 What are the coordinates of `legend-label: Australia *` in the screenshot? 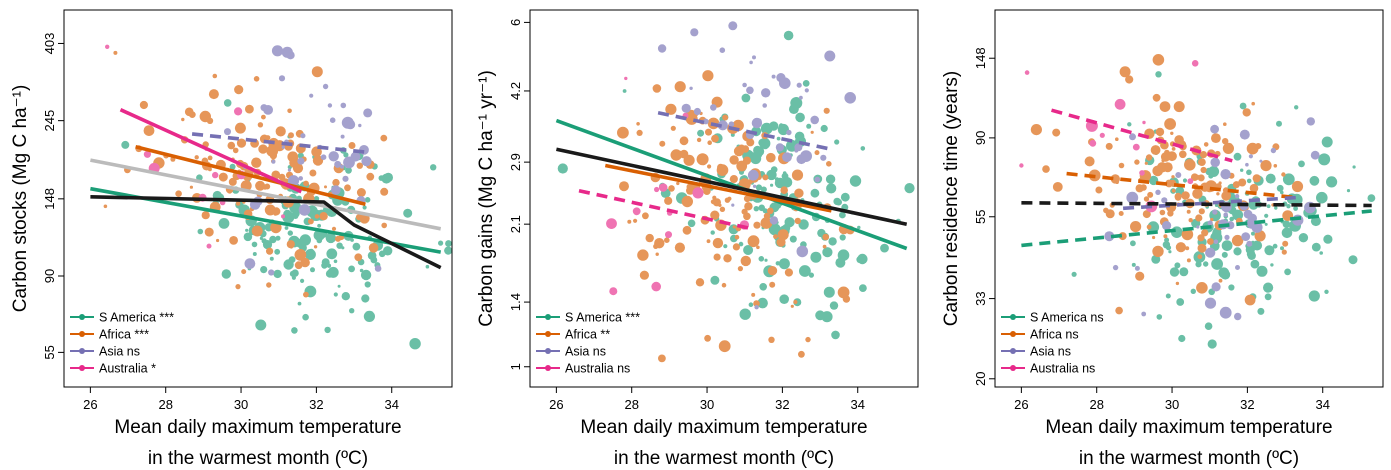 It's located at (127, 369).